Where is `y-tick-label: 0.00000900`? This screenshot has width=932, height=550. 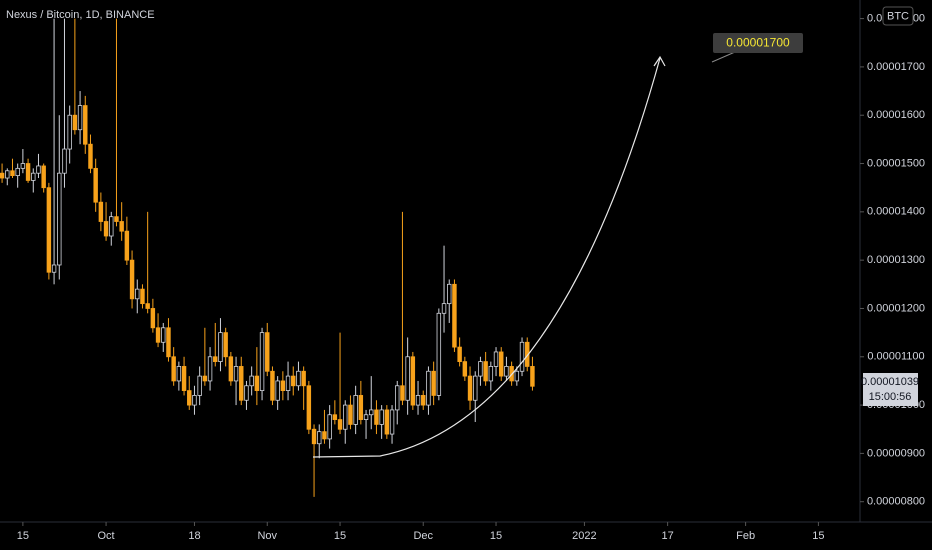 y-tick-label: 0.00000900 is located at coordinates (896, 453).